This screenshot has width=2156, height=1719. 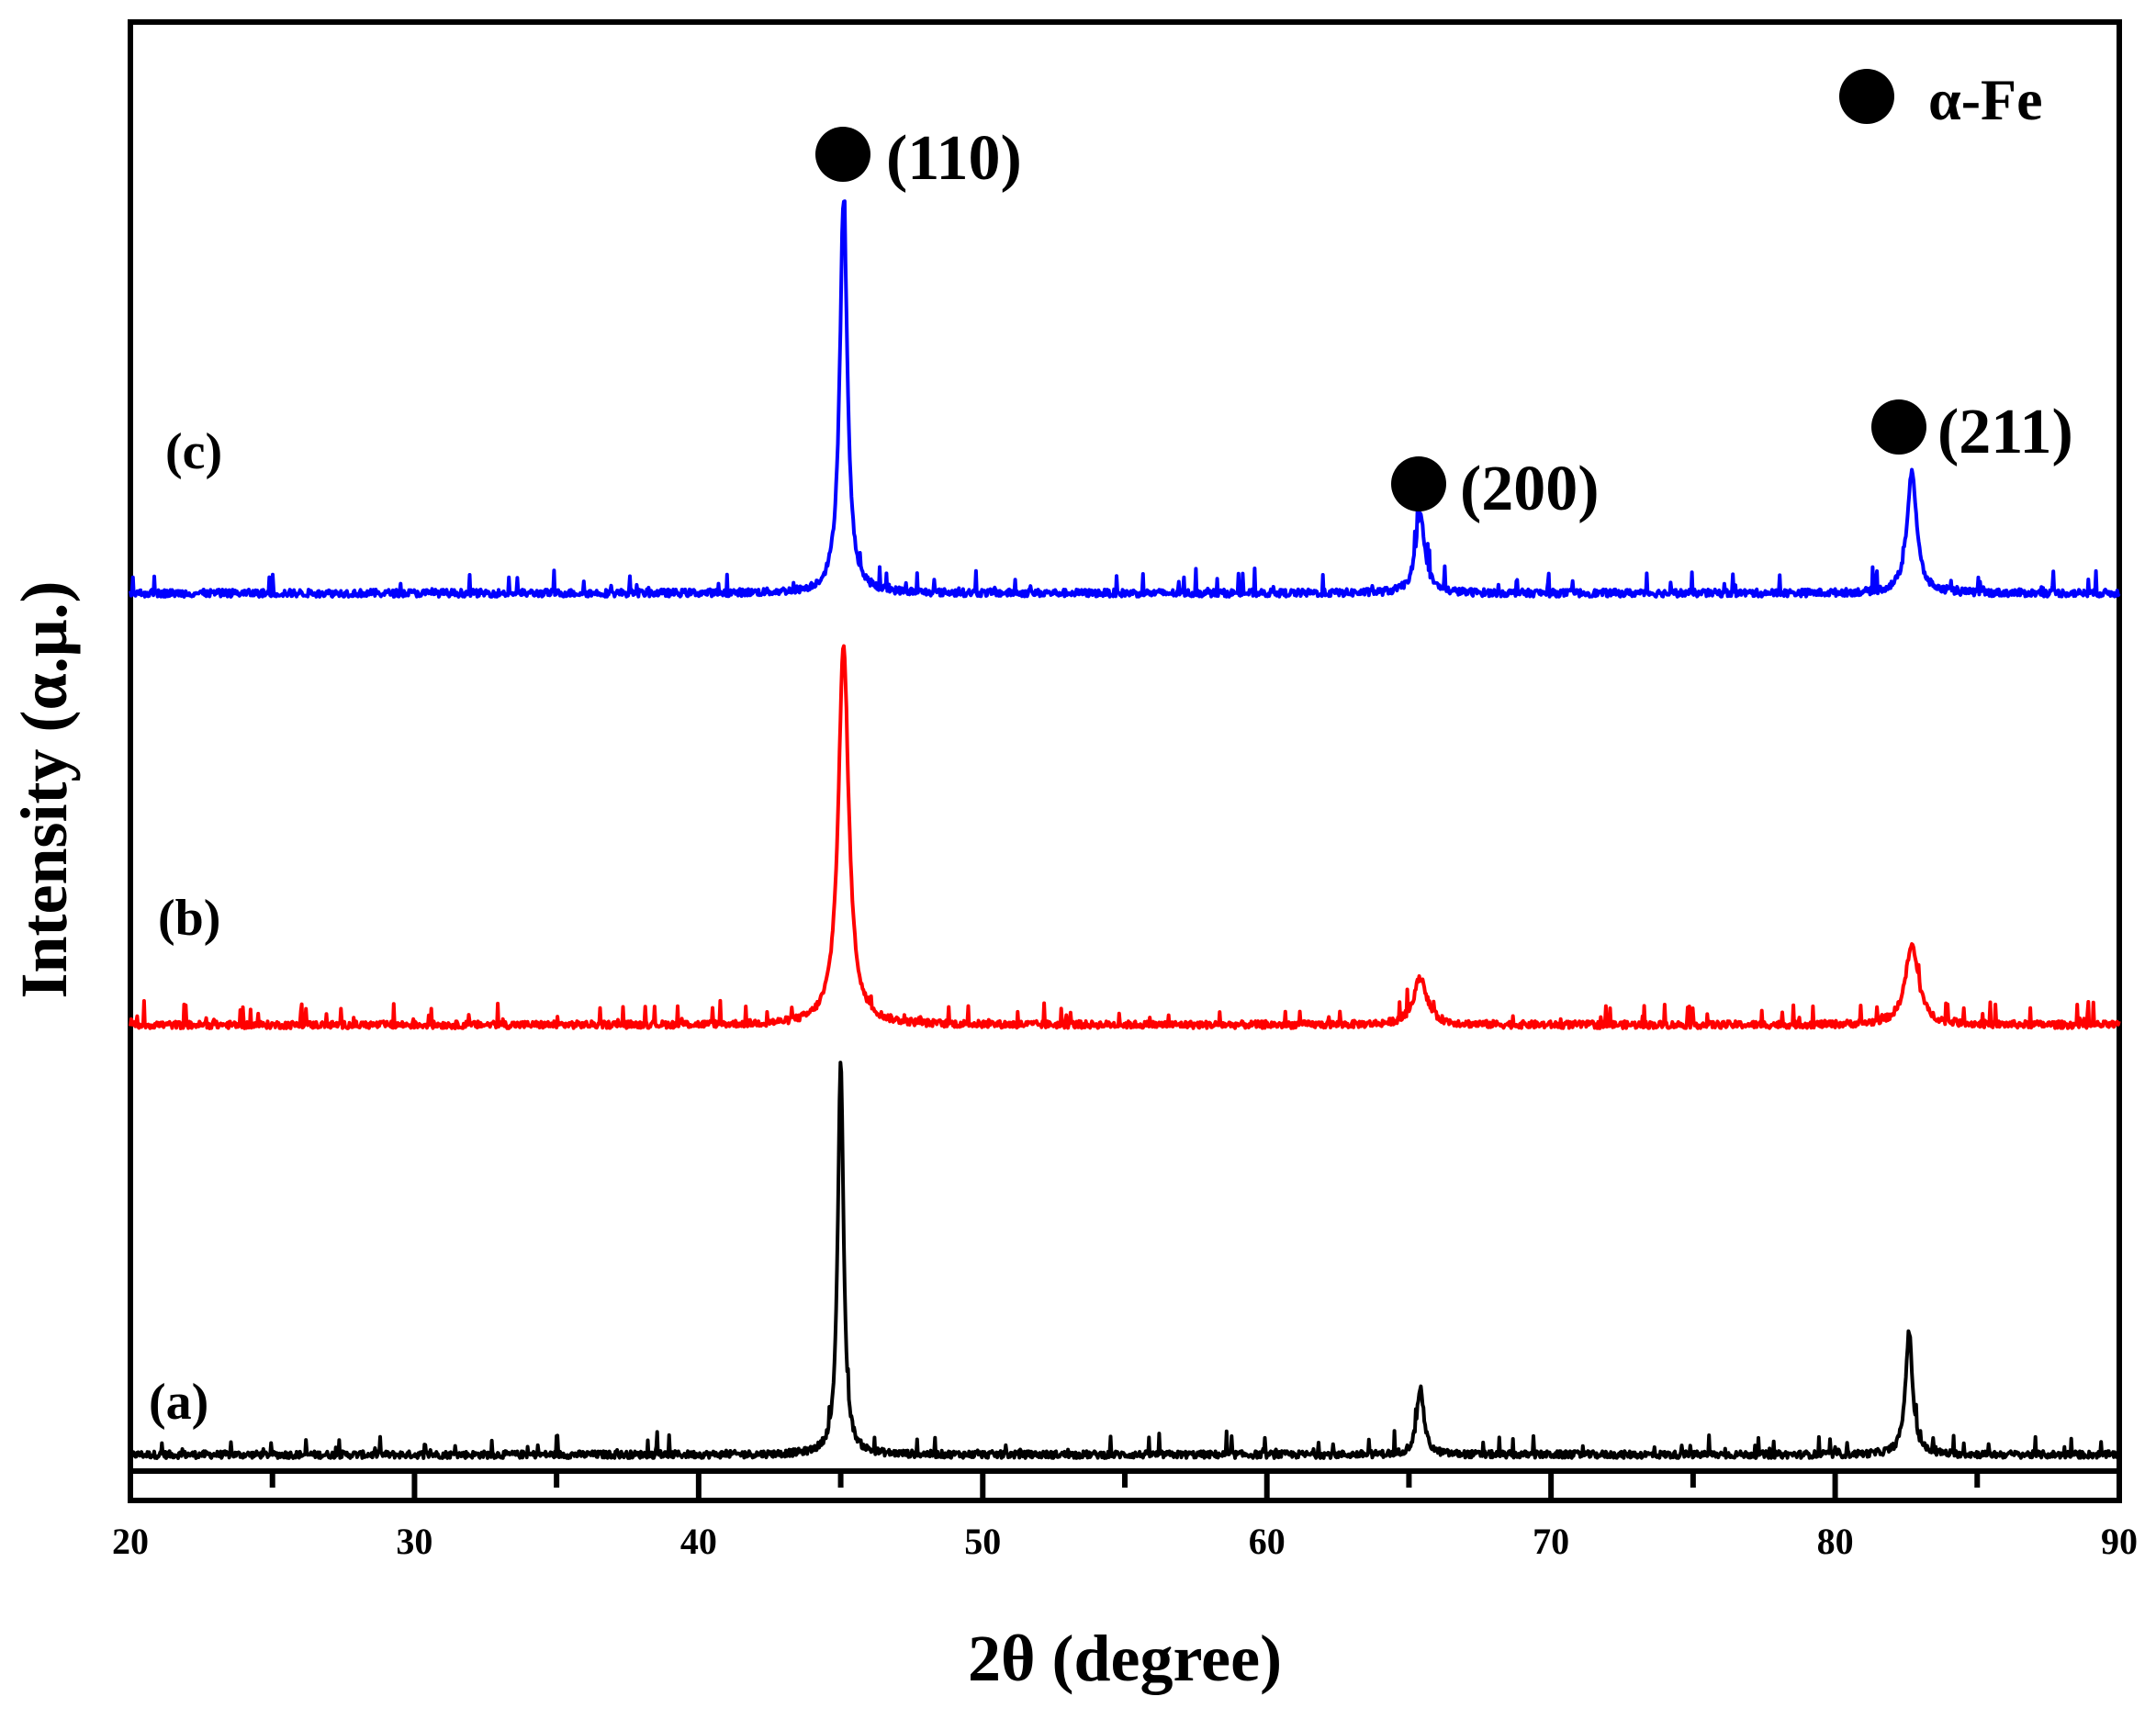 I want to click on x-tick-label: 40, so click(x=698, y=1541).